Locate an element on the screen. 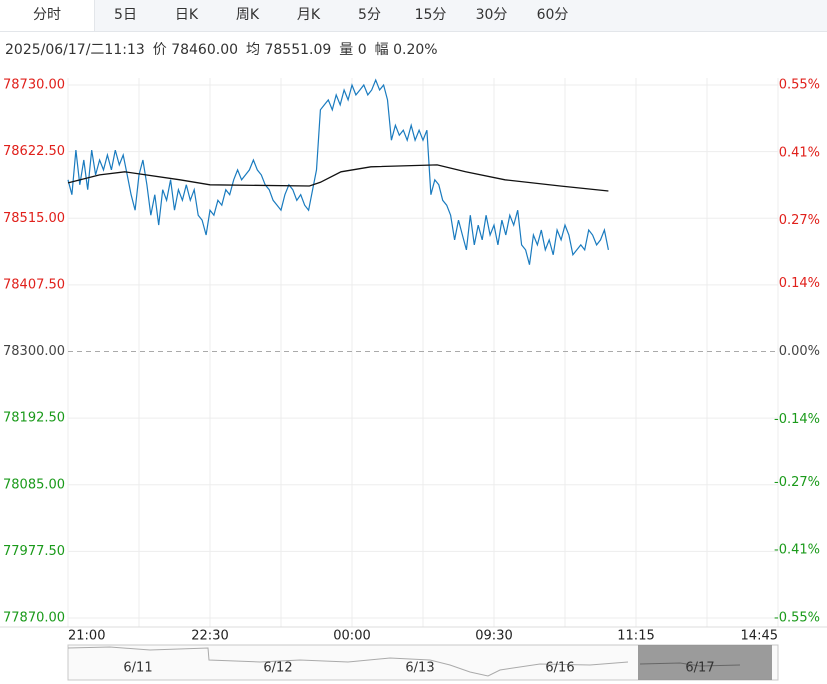 This screenshot has height=684, width=827. navigator-date: 6/16 is located at coordinates (559, 668).